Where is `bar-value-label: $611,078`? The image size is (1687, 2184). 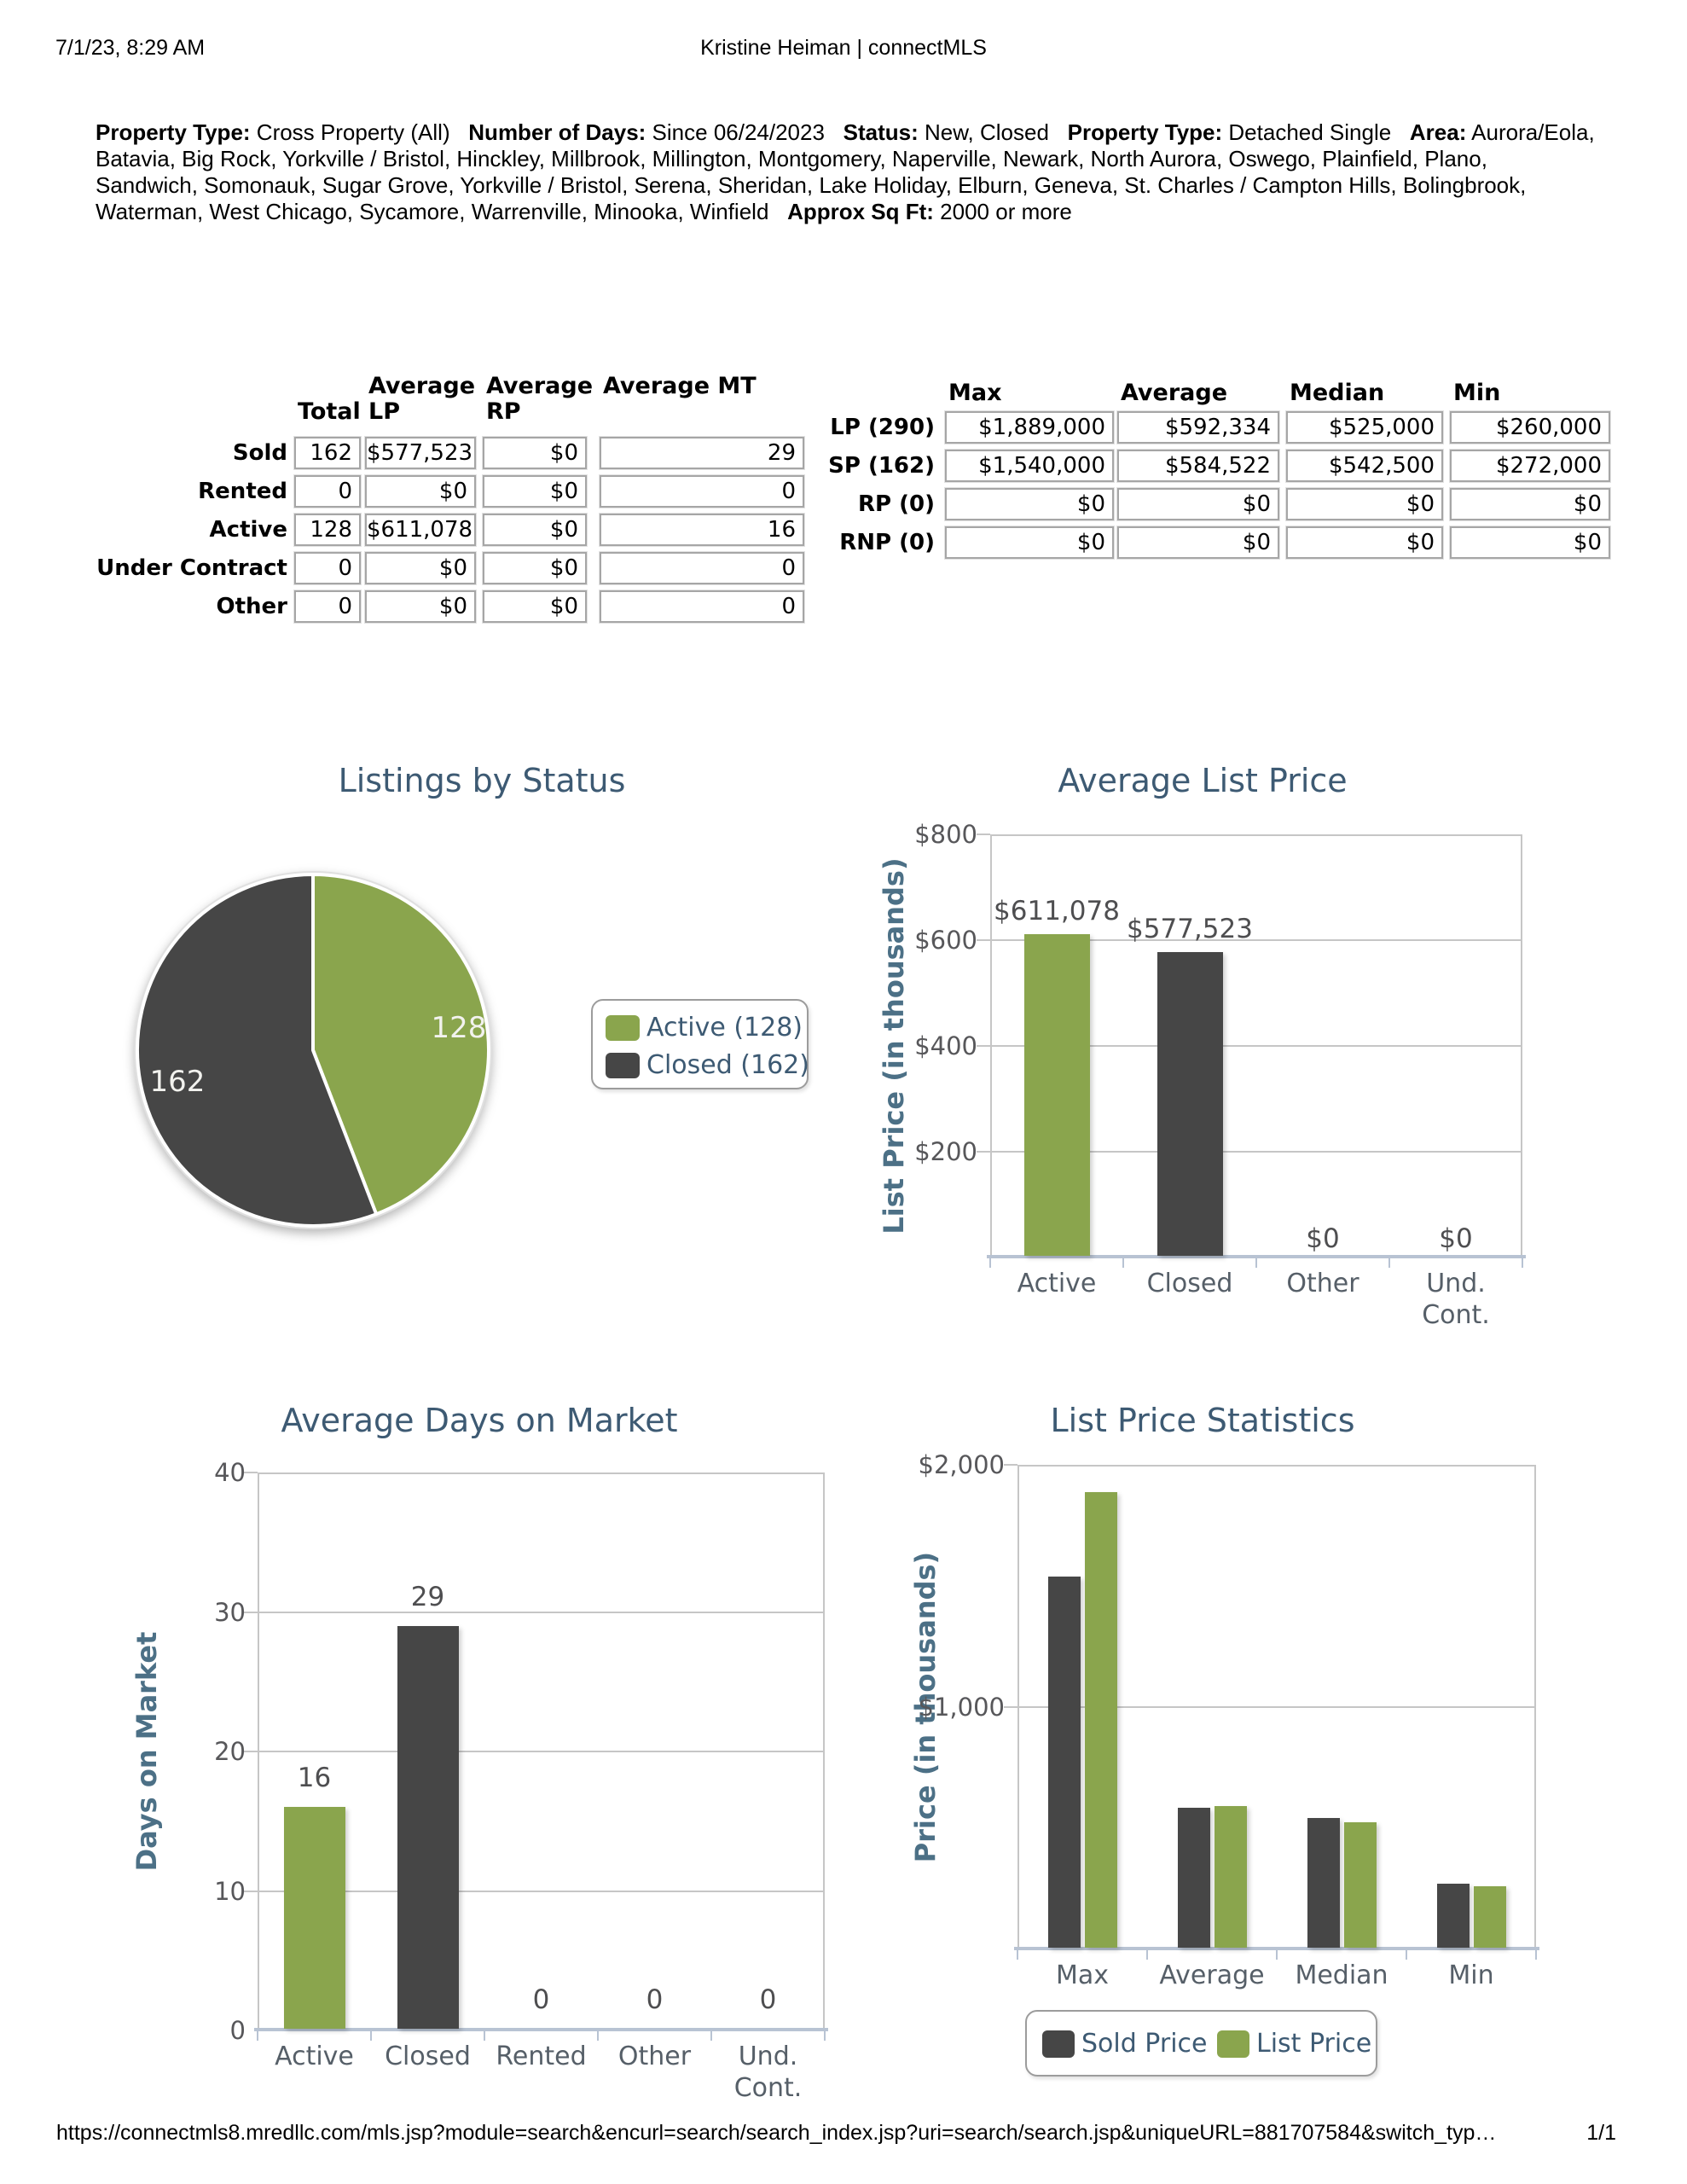 bar-value-label: $611,078 is located at coordinates (1057, 911).